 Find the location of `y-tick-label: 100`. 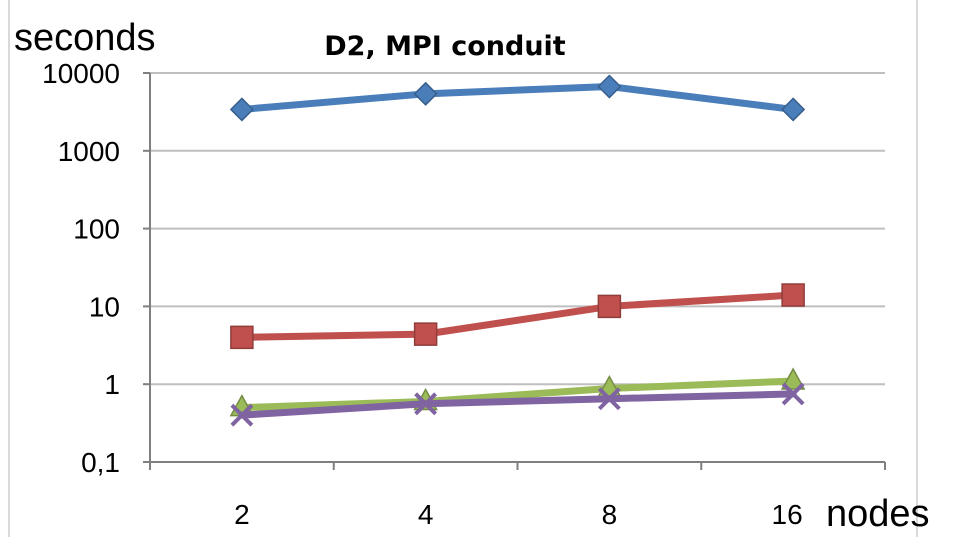

y-tick-label: 100 is located at coordinates (96, 229).